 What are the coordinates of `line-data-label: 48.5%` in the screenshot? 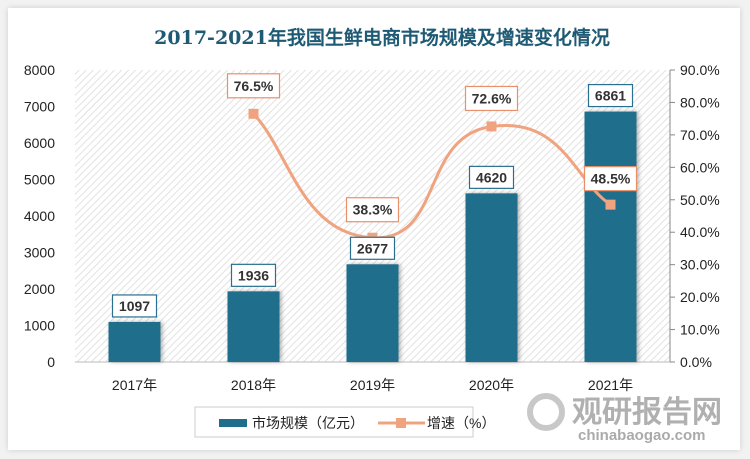 It's located at (611, 179).